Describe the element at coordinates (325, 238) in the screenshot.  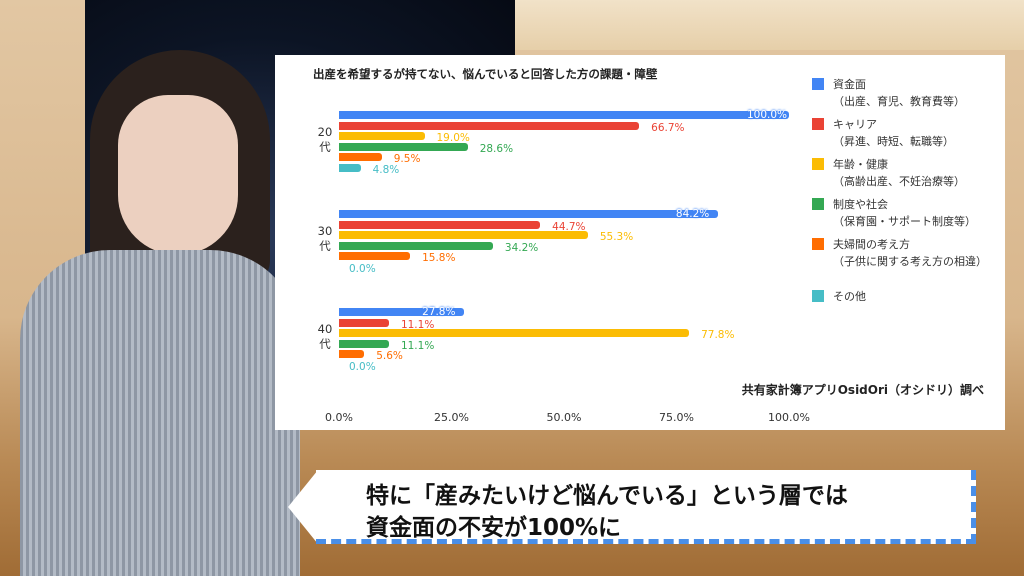
I see `category-label: 30 代` at that location.